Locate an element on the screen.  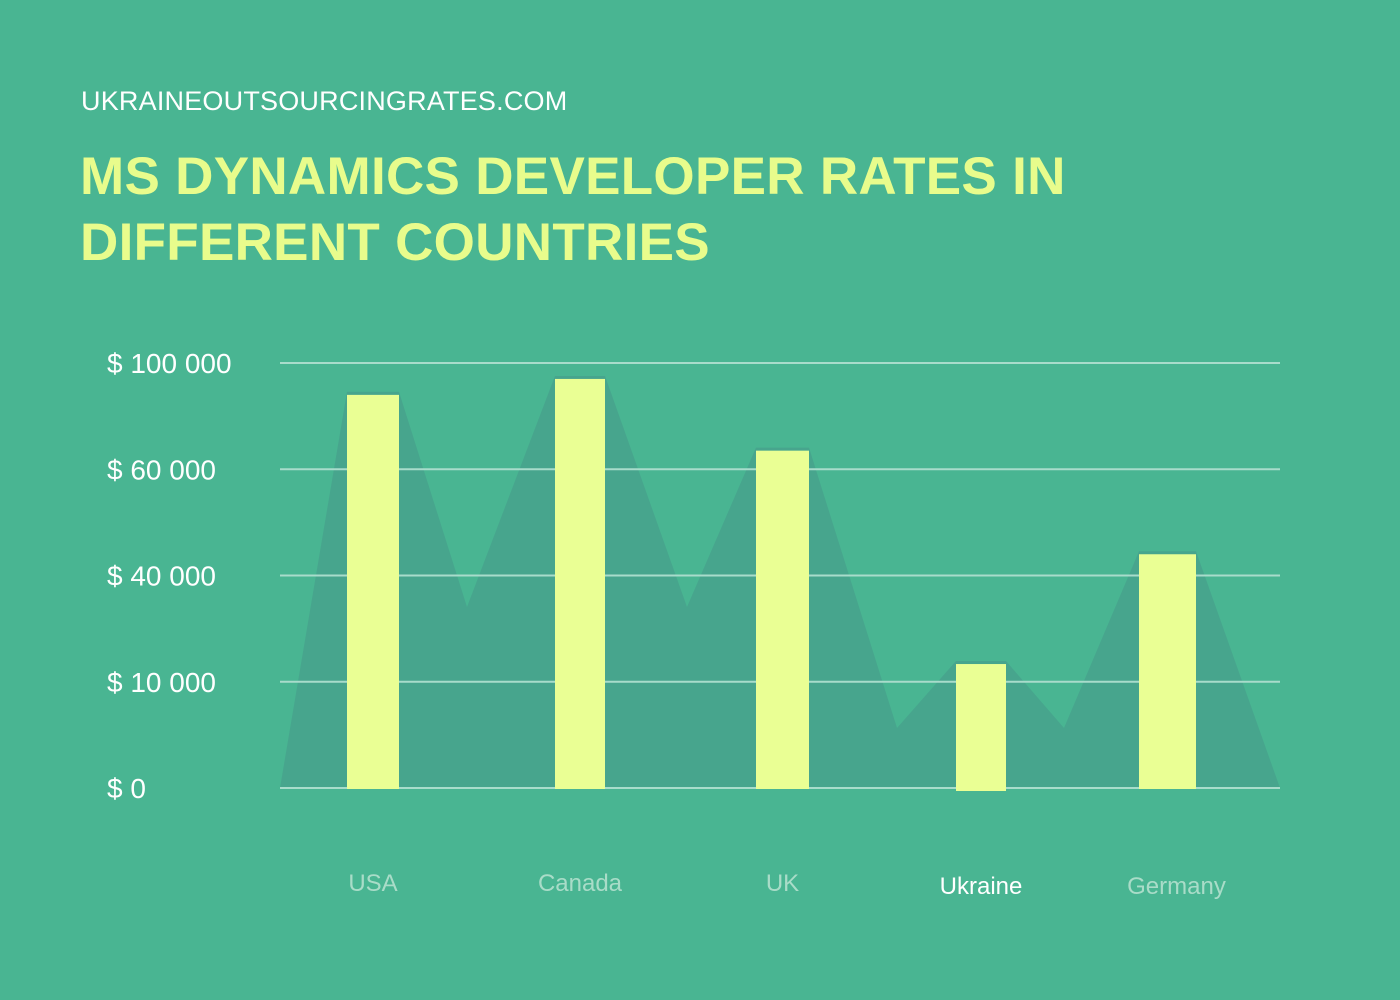
x-category-label: USA is located at coordinates (372, 883).